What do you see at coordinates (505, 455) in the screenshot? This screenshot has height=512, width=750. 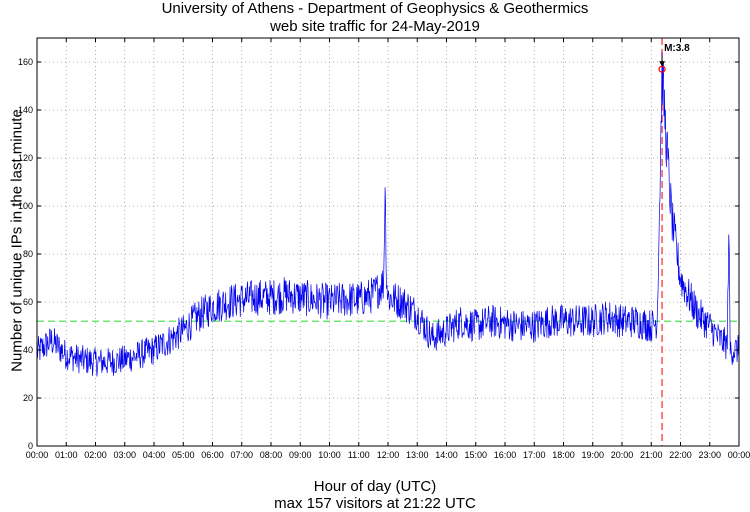 I see `x-tick-label: 16:00` at bounding box center [505, 455].